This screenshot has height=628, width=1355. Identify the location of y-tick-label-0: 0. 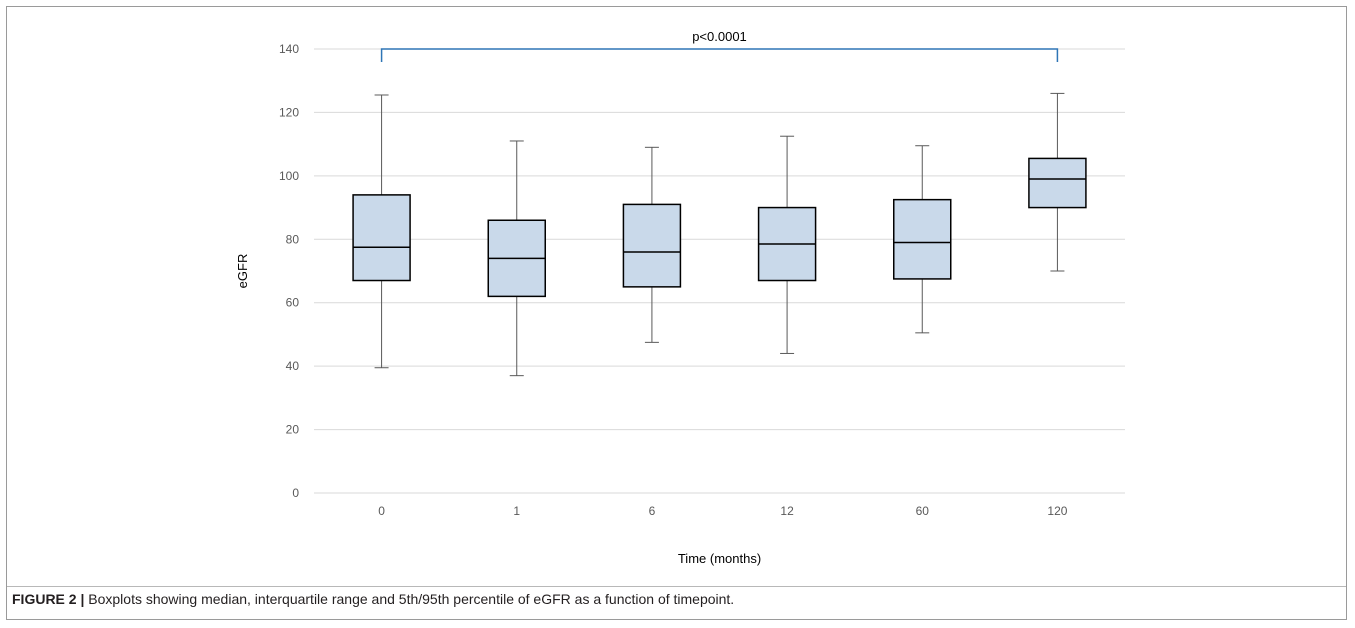
(295, 493).